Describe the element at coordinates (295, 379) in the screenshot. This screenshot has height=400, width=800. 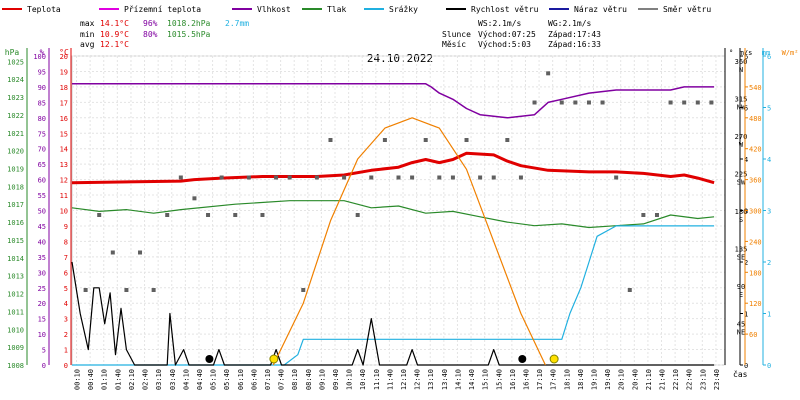
I see `x-tick-label: 08:10` at that location.